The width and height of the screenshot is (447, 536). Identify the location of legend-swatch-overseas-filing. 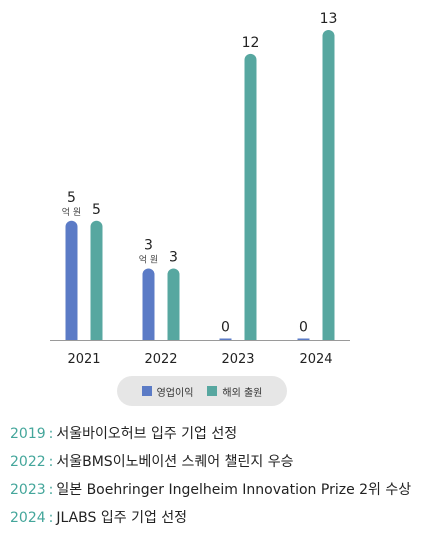
(212, 391).